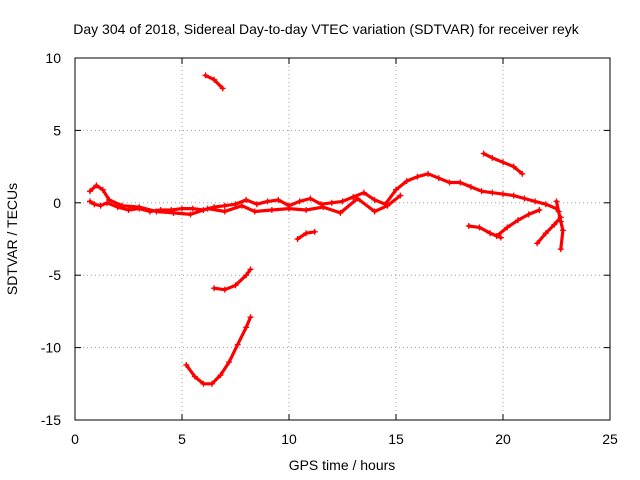 The width and height of the screenshot is (640, 480). Describe the element at coordinates (610, 439) in the screenshot. I see `x-tick-label: 25` at that location.